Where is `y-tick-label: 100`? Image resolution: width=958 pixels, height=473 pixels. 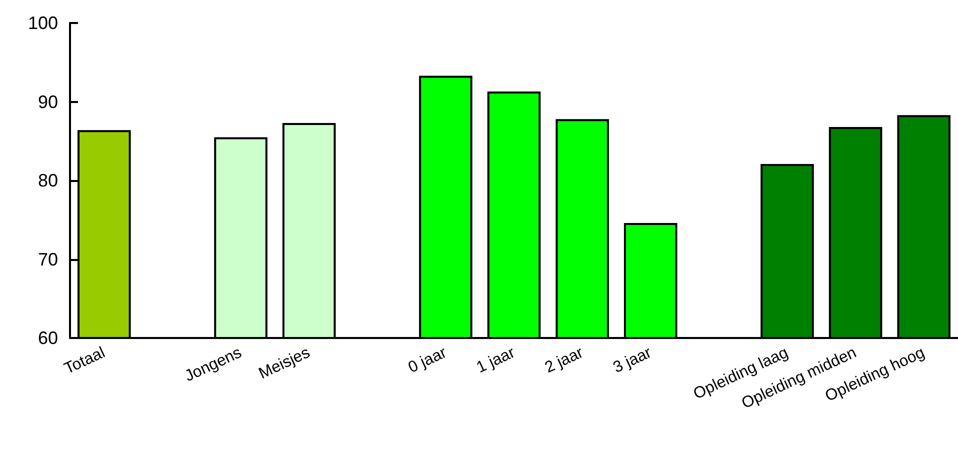
y-tick-label: 100 is located at coordinates (43, 23).